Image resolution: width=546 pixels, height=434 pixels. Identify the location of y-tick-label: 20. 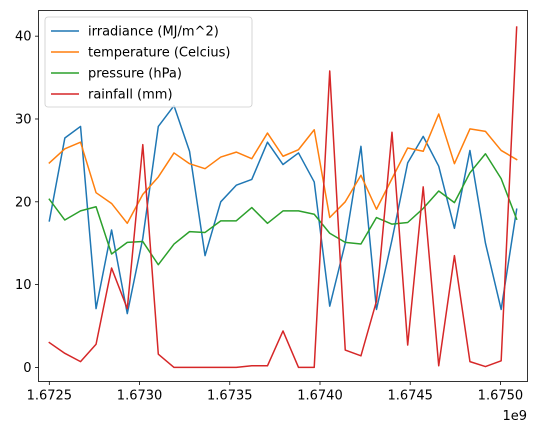
(23, 202).